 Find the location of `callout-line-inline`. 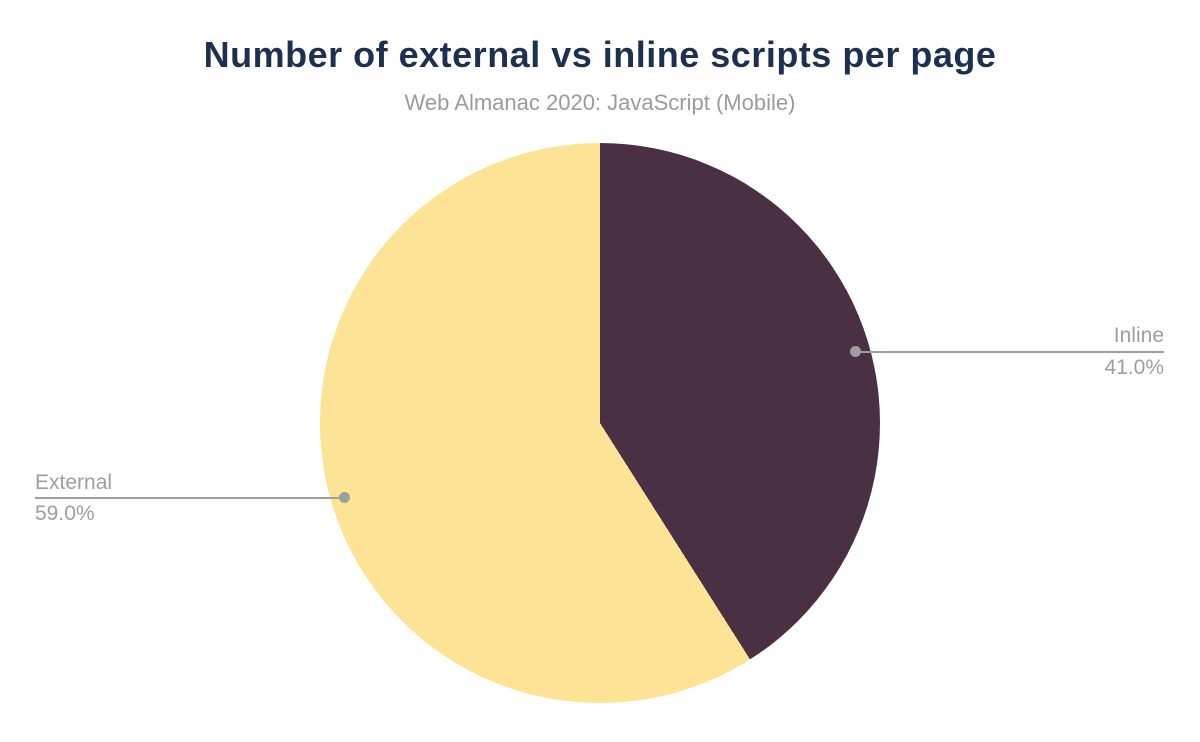

callout-line-inline is located at coordinates (1007, 351).